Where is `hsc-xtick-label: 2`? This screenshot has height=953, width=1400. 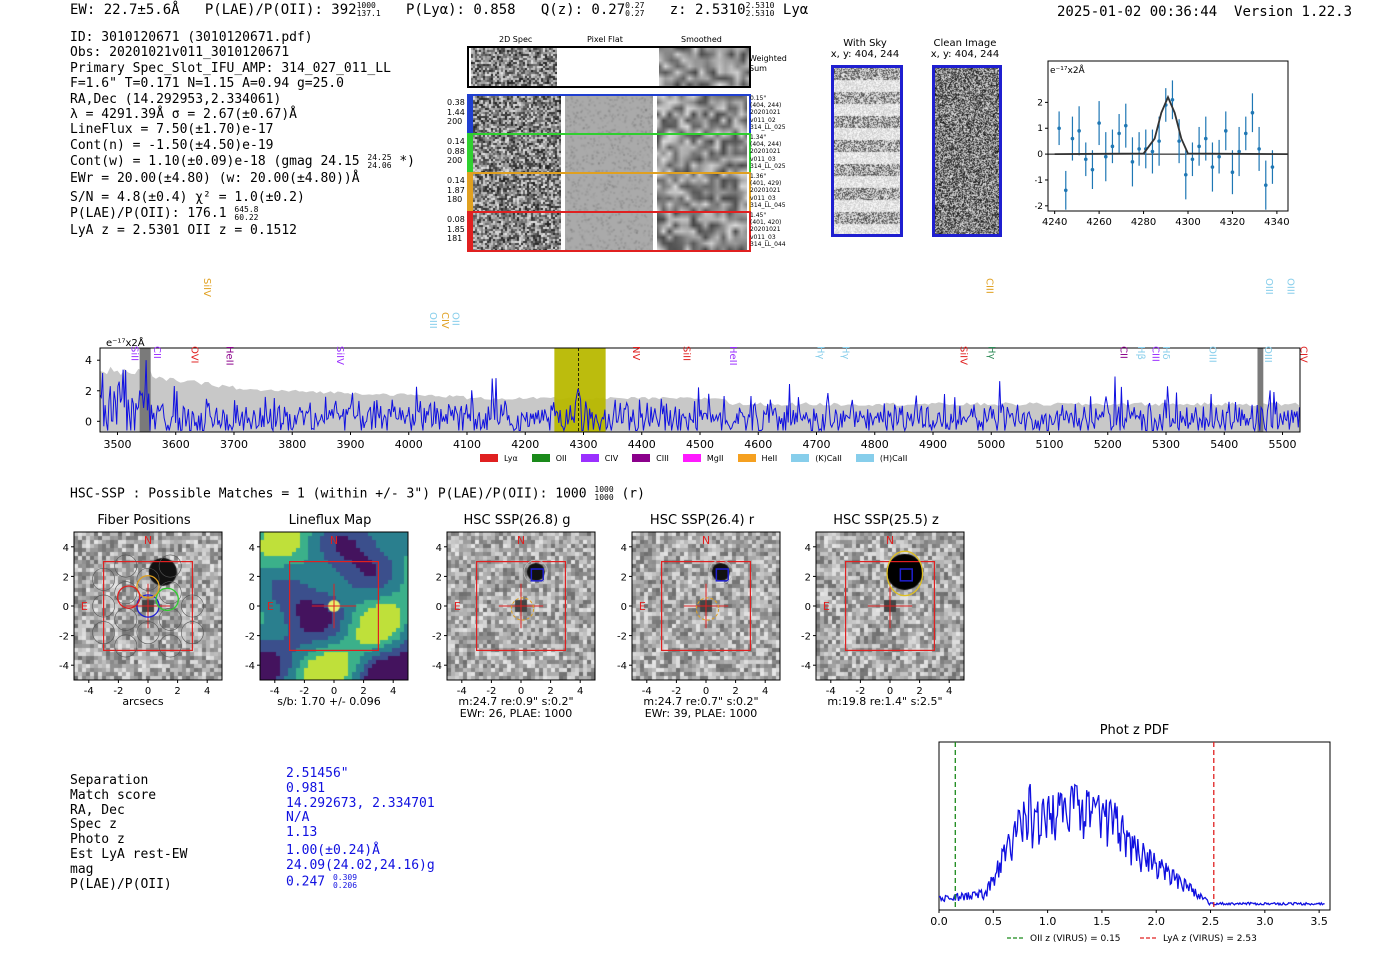
hsc-xtick-label: 2 is located at coordinates (363, 691).